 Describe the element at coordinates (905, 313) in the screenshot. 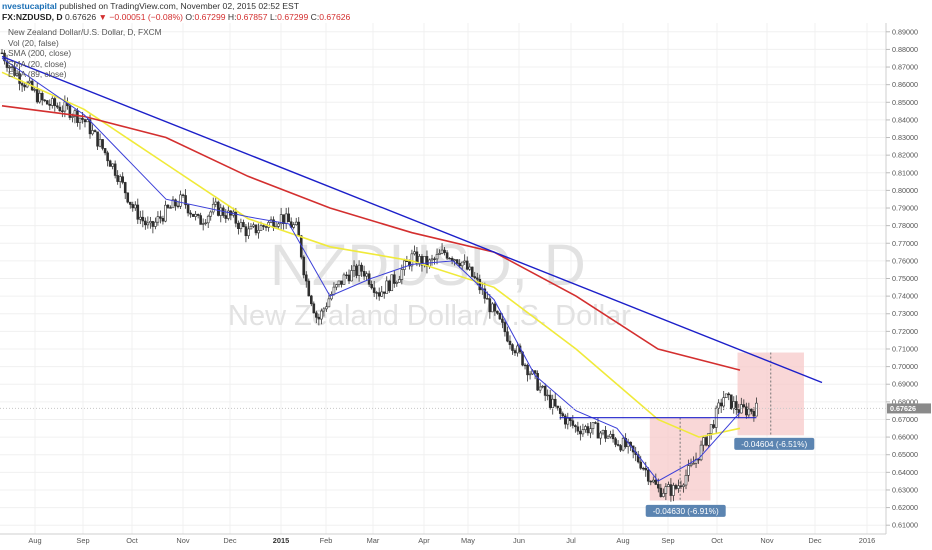

I see `y-tick-label: 0.73000` at that location.